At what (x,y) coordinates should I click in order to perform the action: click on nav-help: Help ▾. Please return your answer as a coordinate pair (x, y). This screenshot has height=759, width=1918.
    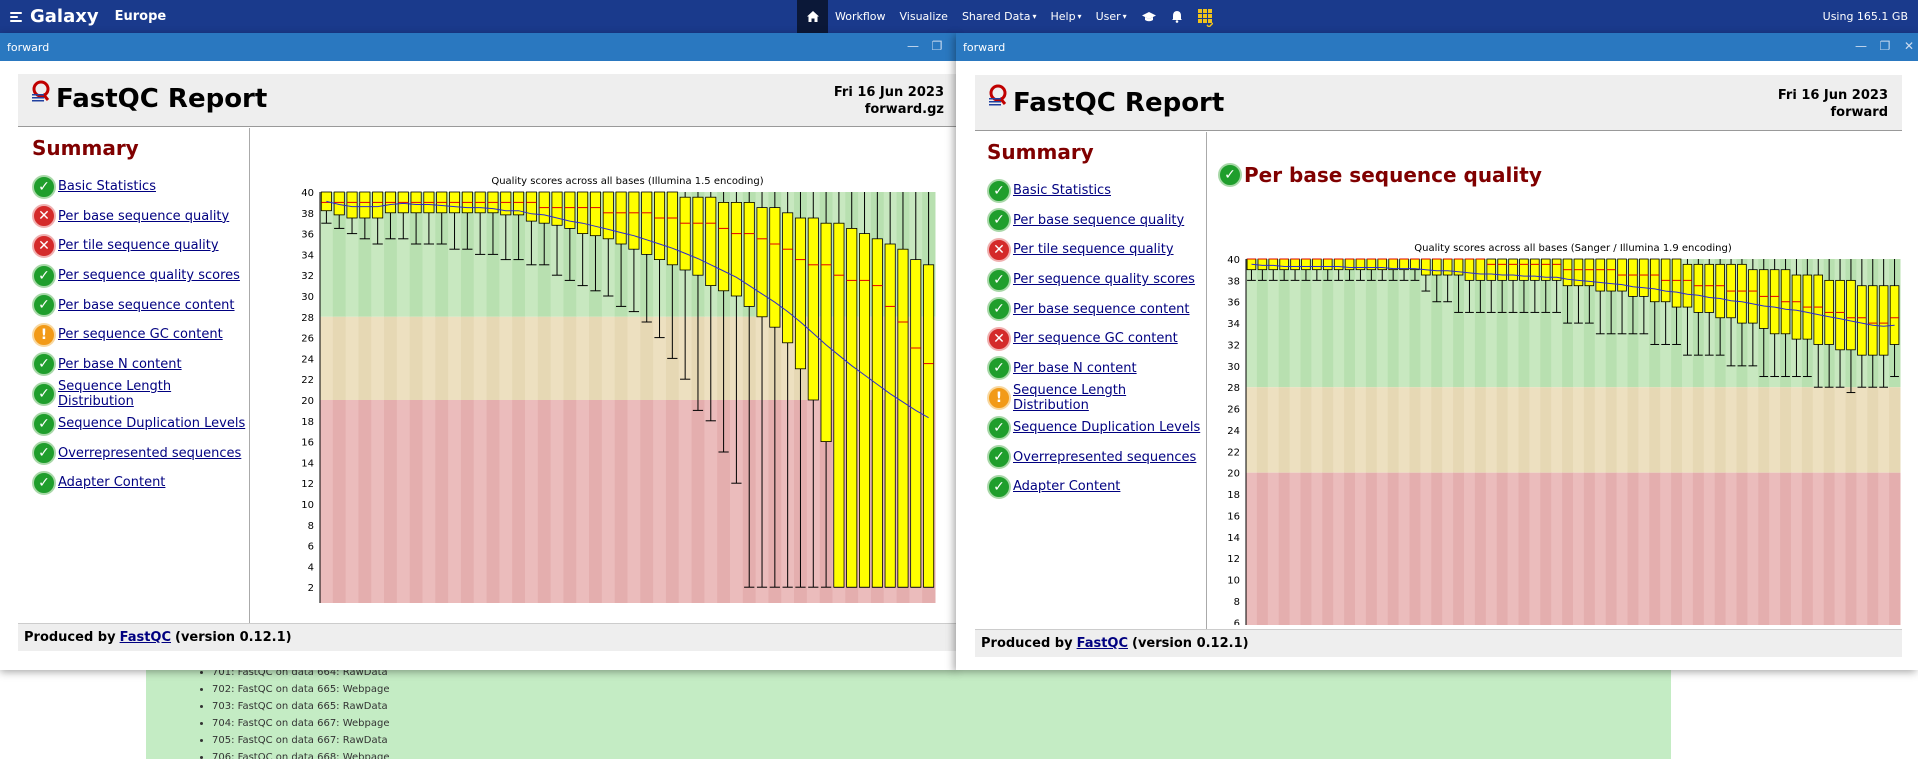
    Looking at the image, I should click on (1065, 16).